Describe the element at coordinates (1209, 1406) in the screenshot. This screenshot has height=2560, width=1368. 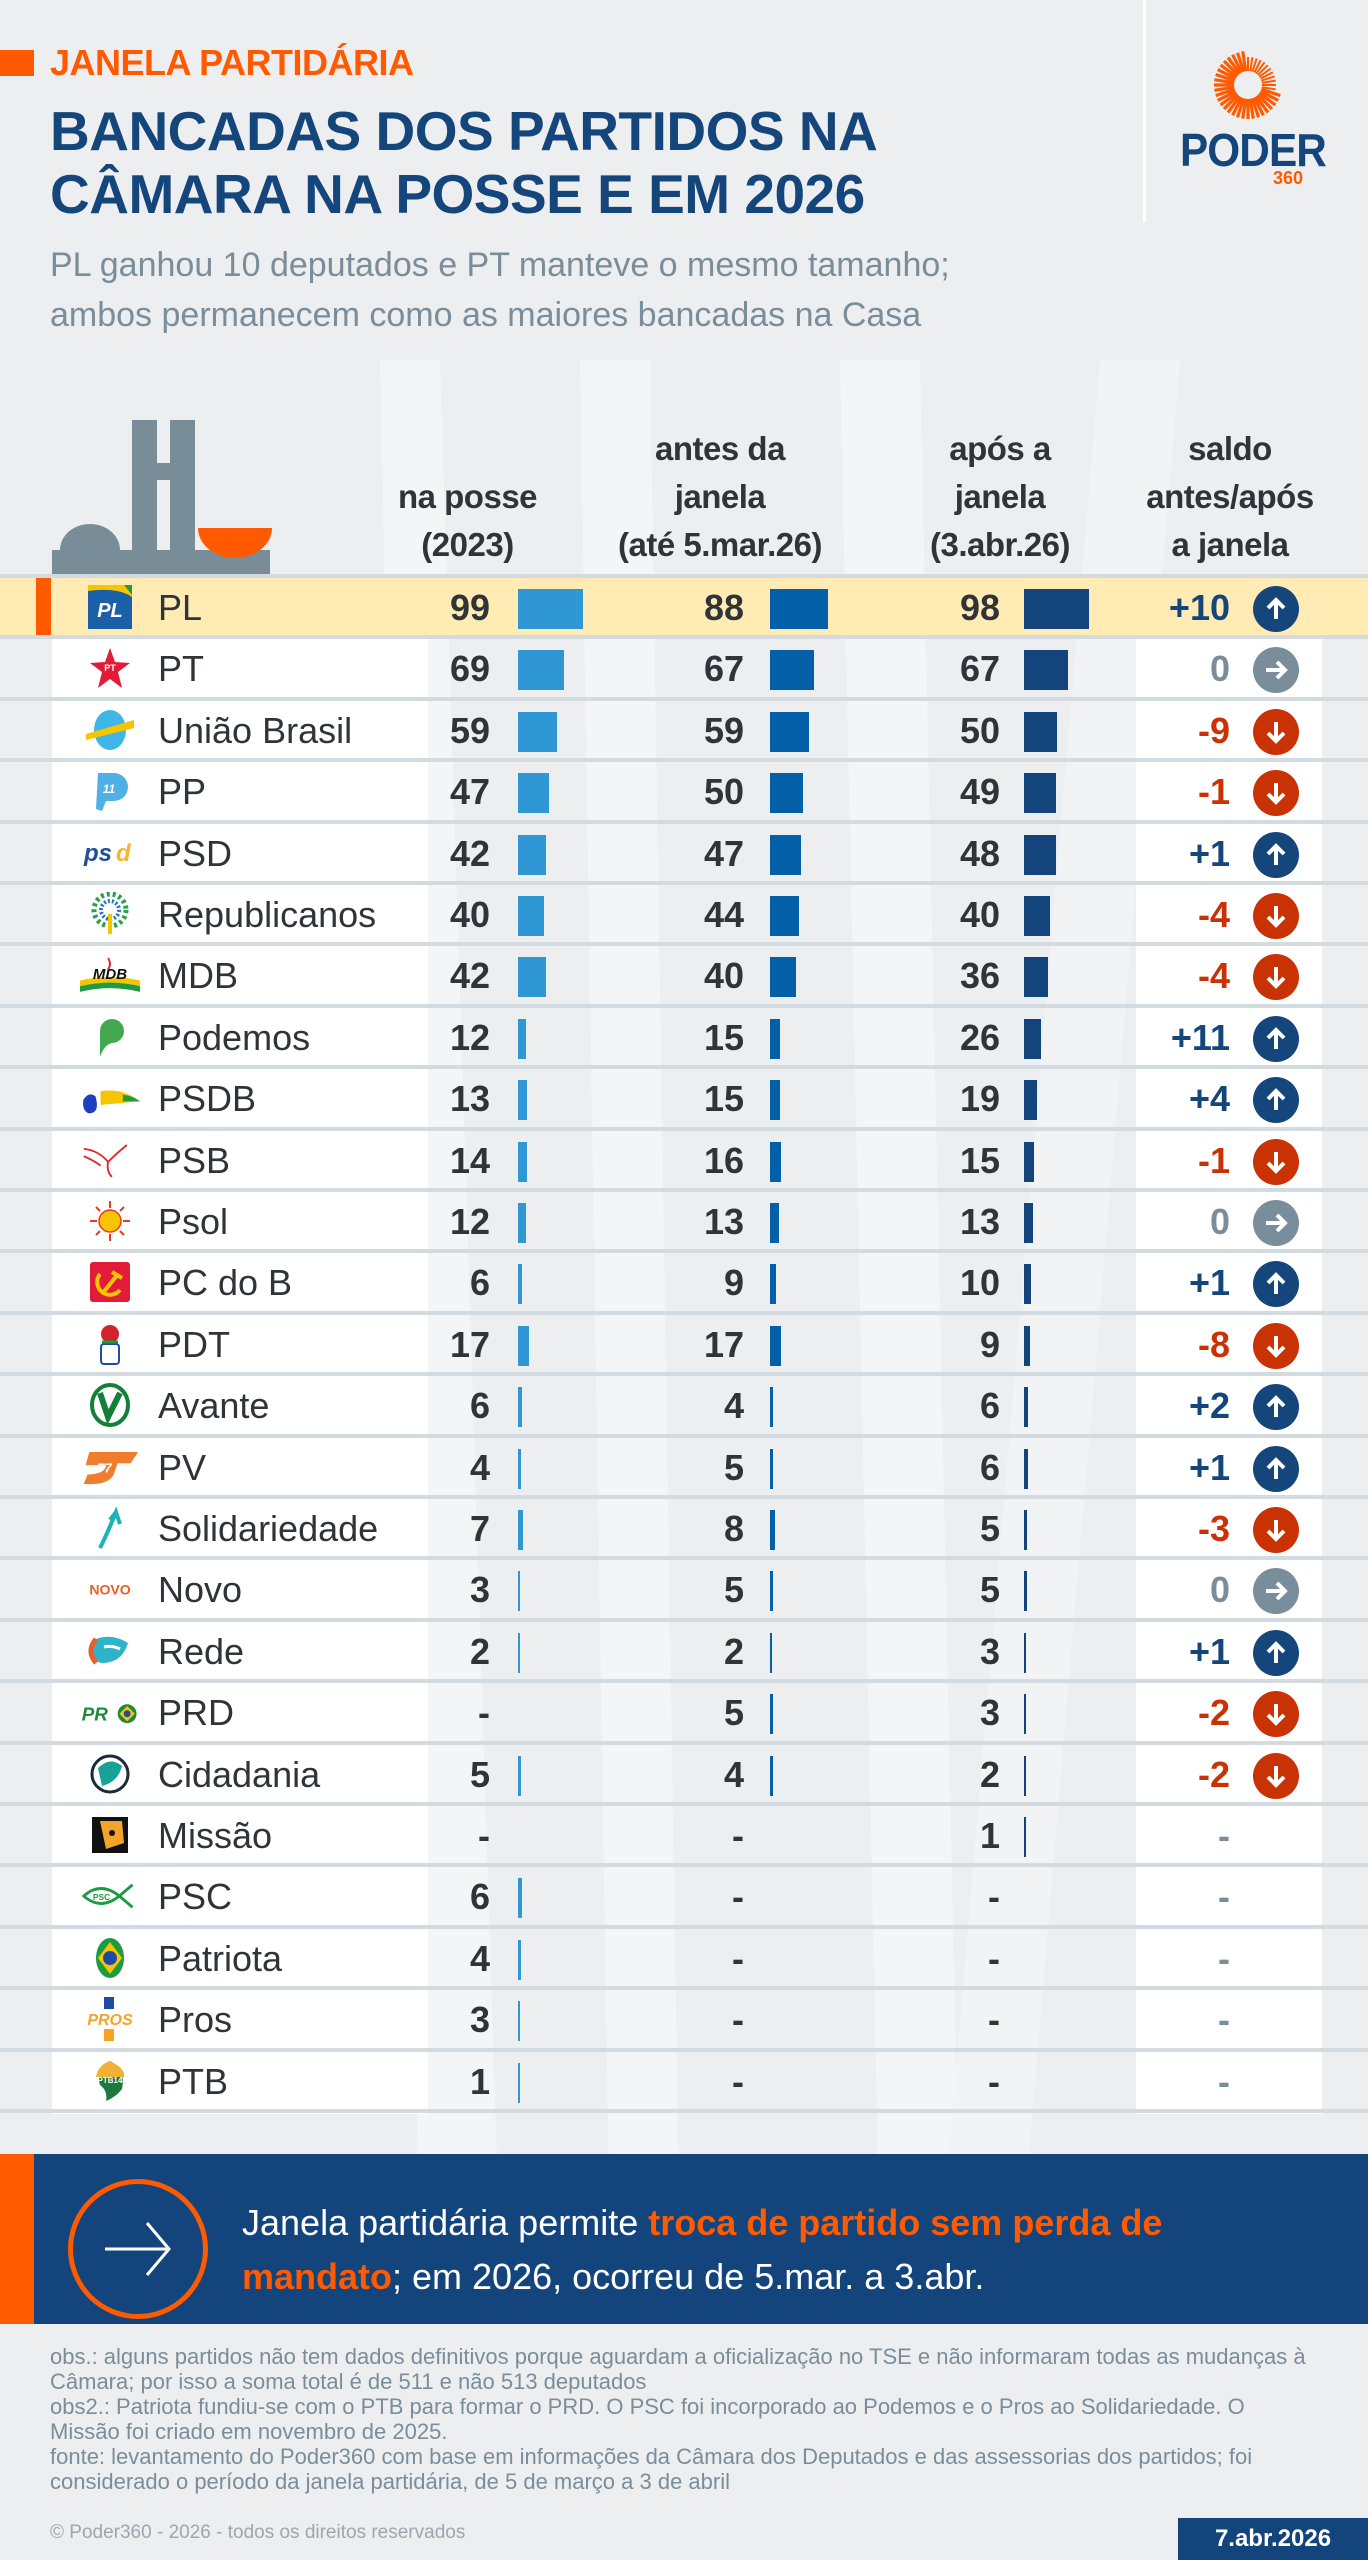
I see `saldo-value: +2` at that location.